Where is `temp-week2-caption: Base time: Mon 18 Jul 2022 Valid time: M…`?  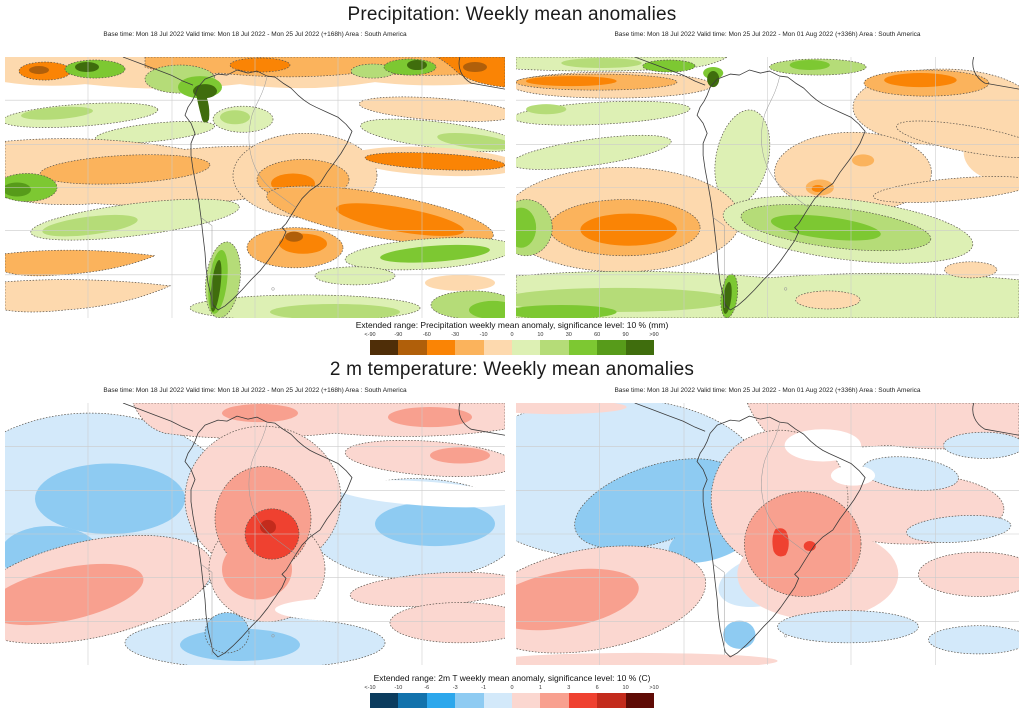
temp-week2-caption: Base time: Mon 18 Jul 2022 Valid time: M… is located at coordinates (767, 390).